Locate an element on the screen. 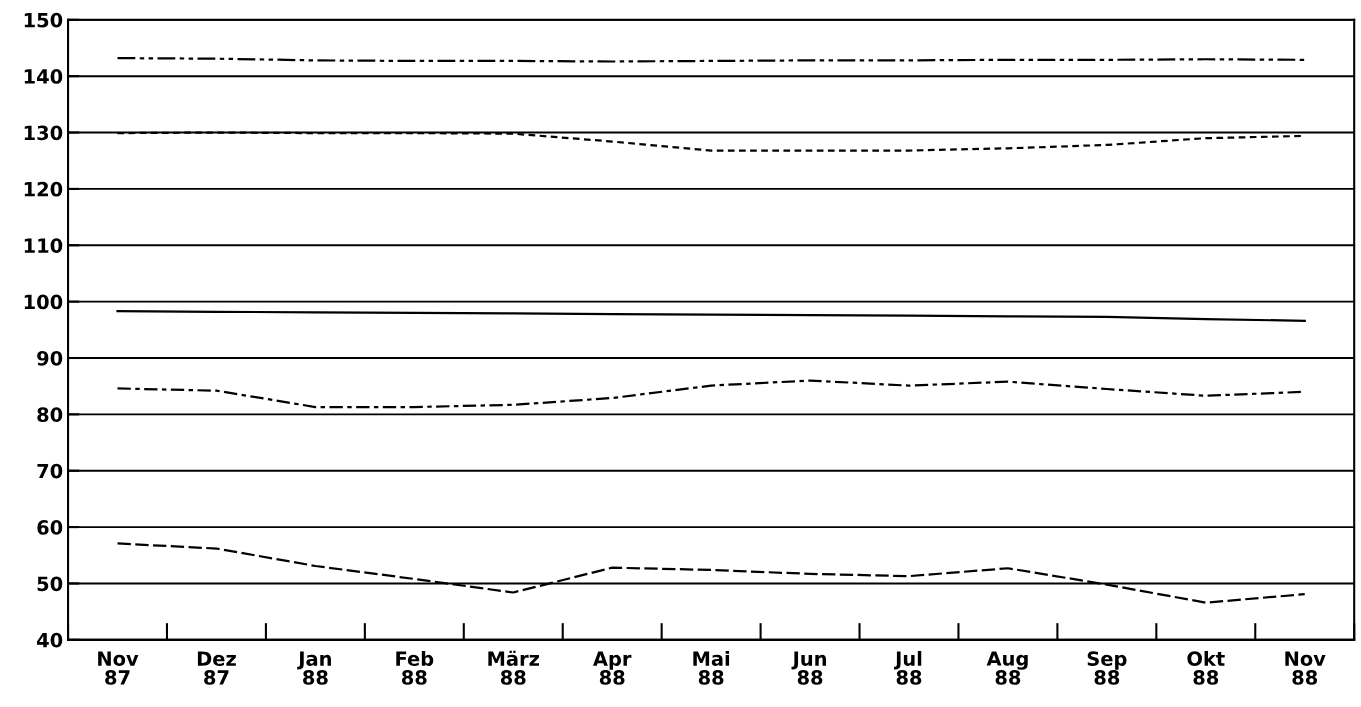 This screenshot has width=1361, height=707. x-tick-label: Dez 87 is located at coordinates (216, 668).